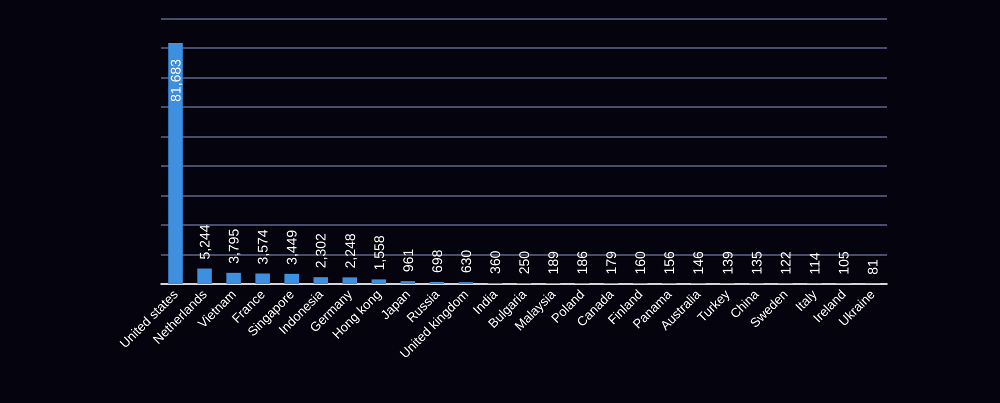  Describe the element at coordinates (640, 262) in the screenshot. I see `data-label: 160` at that location.